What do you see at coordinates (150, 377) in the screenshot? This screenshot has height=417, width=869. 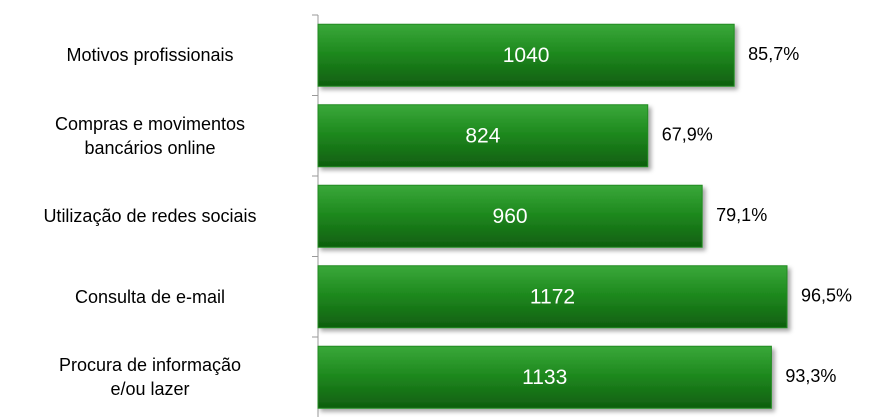 I see `category-label: Procura de informação e/ou lazer` at bounding box center [150, 377].